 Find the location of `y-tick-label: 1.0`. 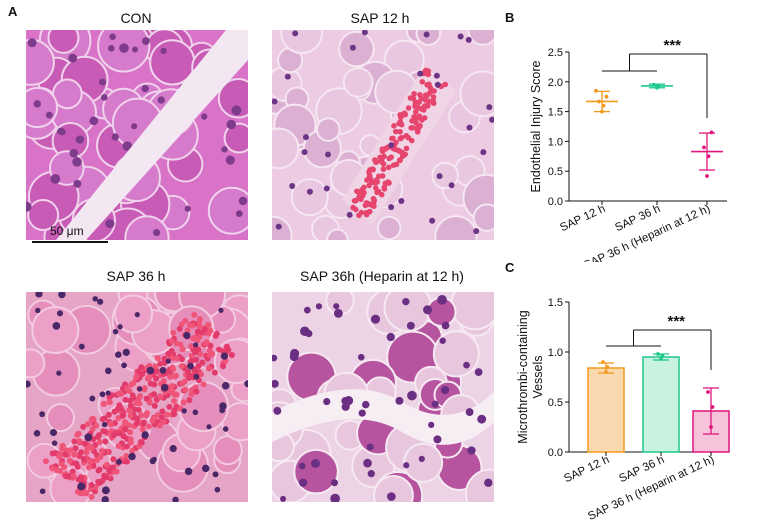

y-tick-label: 1.0 is located at coordinates (555, 353).